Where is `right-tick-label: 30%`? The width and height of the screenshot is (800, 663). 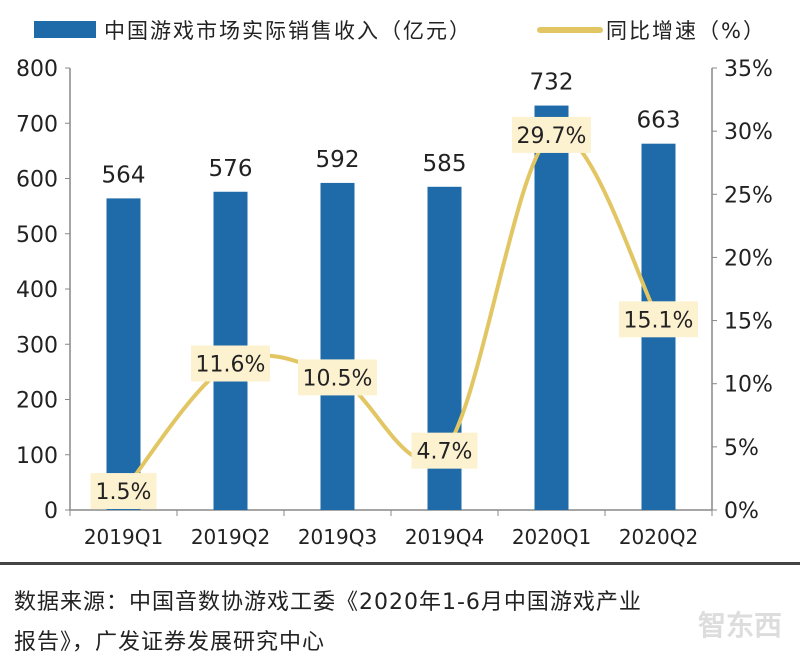 right-tick-label: 30% is located at coordinates (748, 132).